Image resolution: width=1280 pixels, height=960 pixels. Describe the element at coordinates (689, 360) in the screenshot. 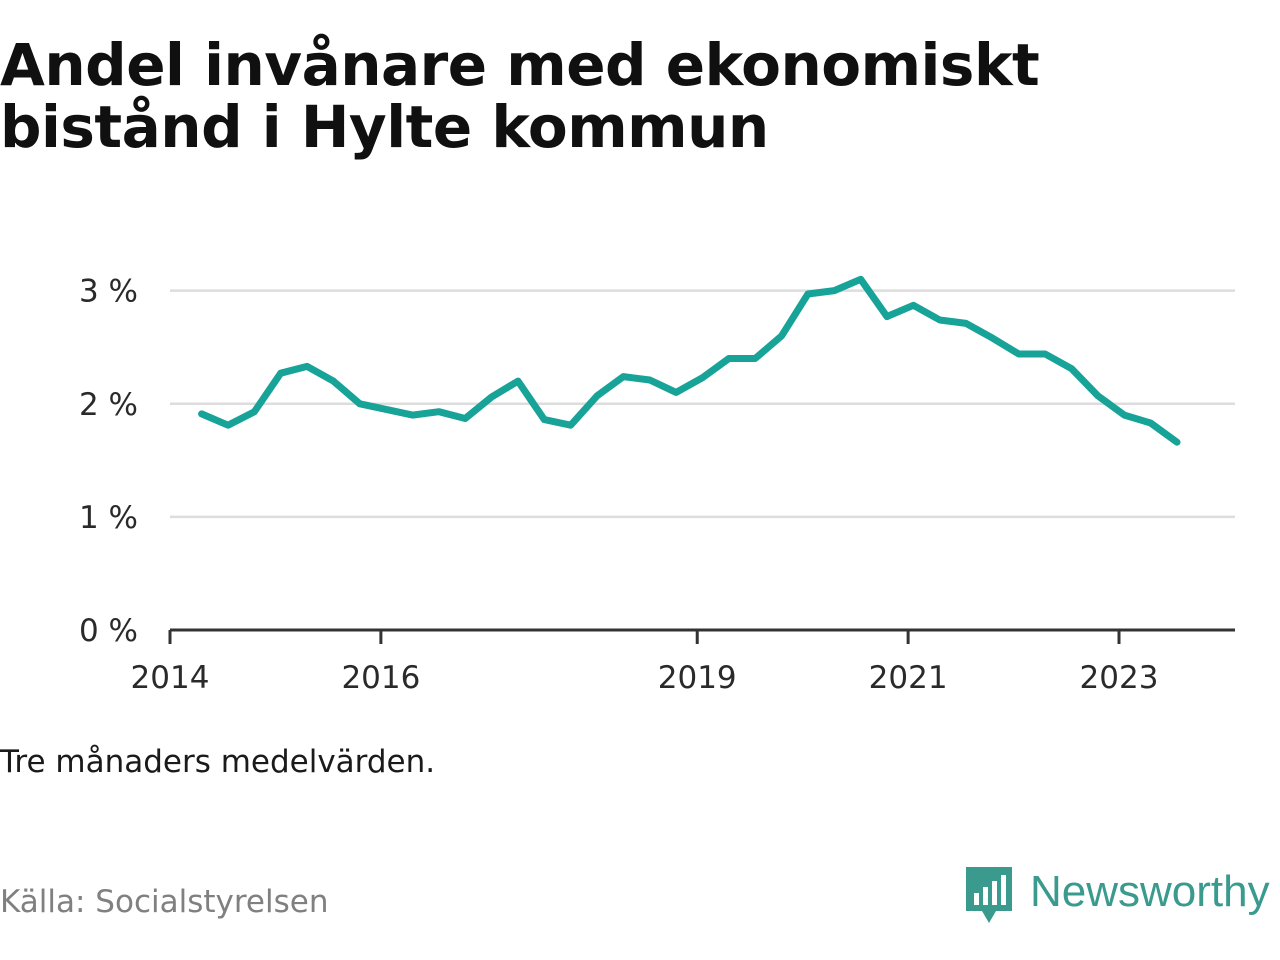

I see `series-line` at that location.